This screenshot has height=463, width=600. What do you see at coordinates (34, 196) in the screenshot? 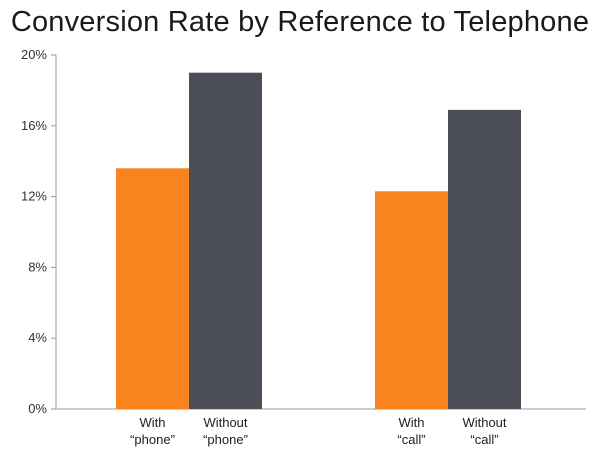
I see `y-tick-label: 12%` at bounding box center [34, 196].